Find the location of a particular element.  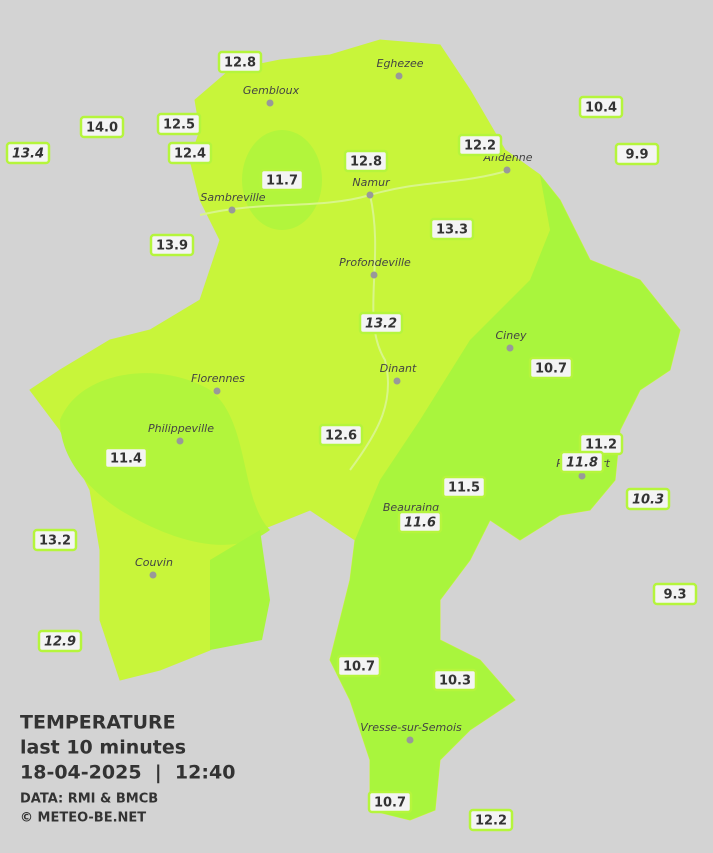

station-value: 10.4 is located at coordinates (601, 108).